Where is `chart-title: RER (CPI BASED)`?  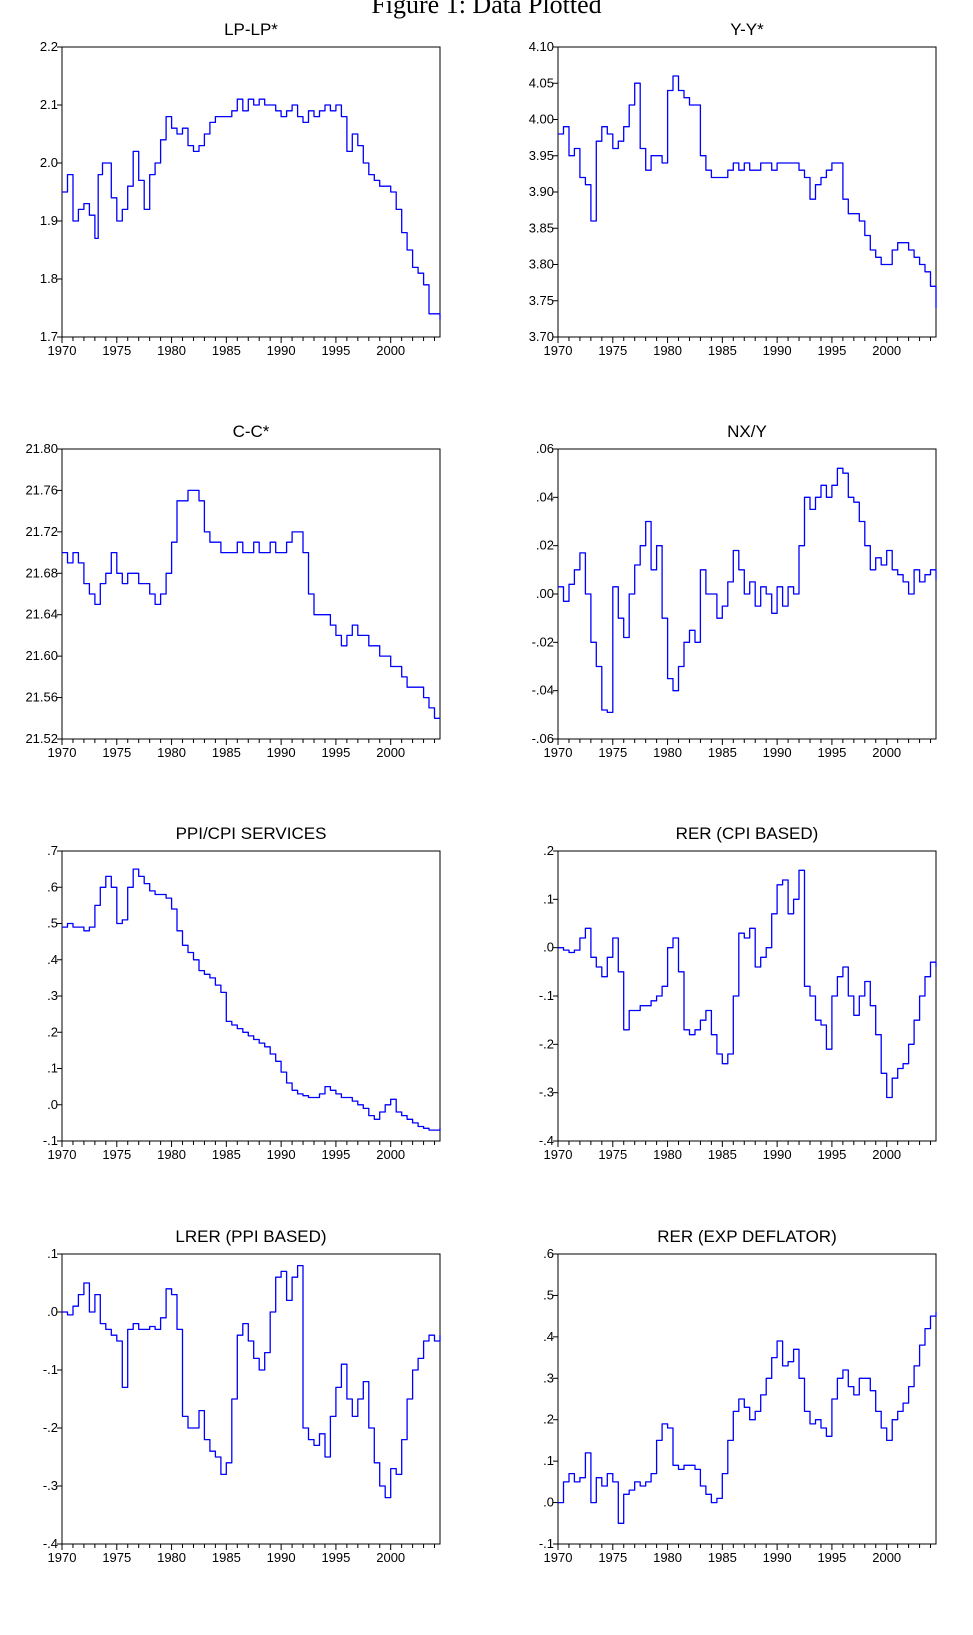 chart-title: RER (CPI BASED) is located at coordinates (747, 833).